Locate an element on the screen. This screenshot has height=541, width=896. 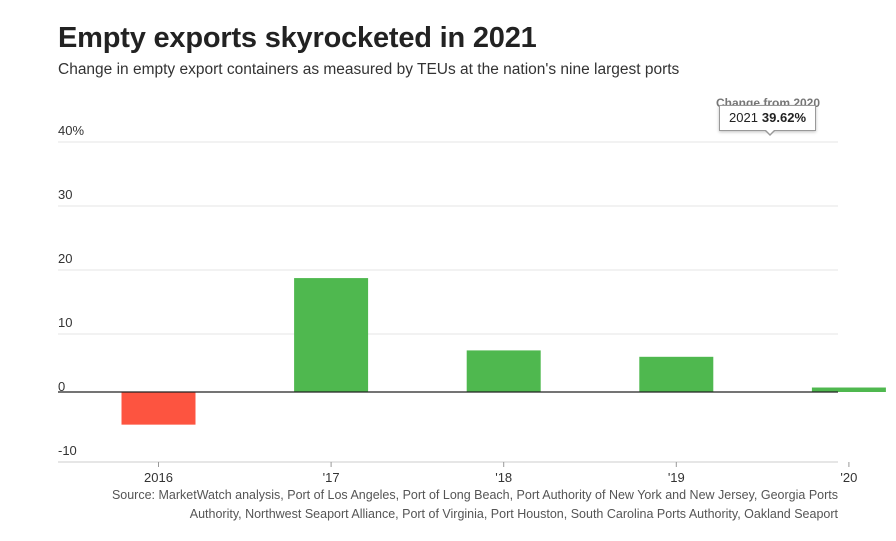
y-tick-label: 10 is located at coordinates (65, 322).